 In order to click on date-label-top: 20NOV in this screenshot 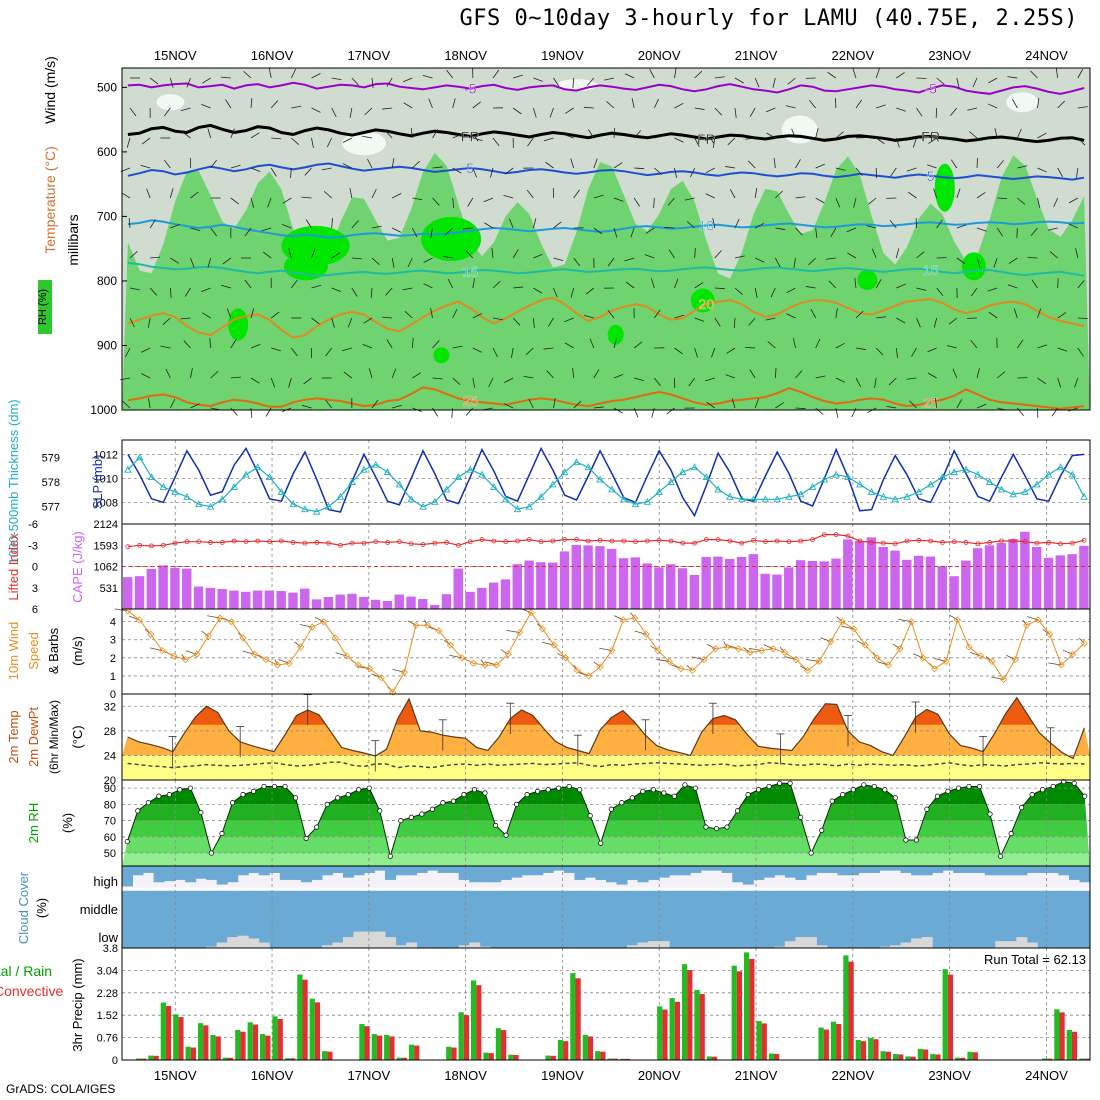, I will do `click(659, 55)`.